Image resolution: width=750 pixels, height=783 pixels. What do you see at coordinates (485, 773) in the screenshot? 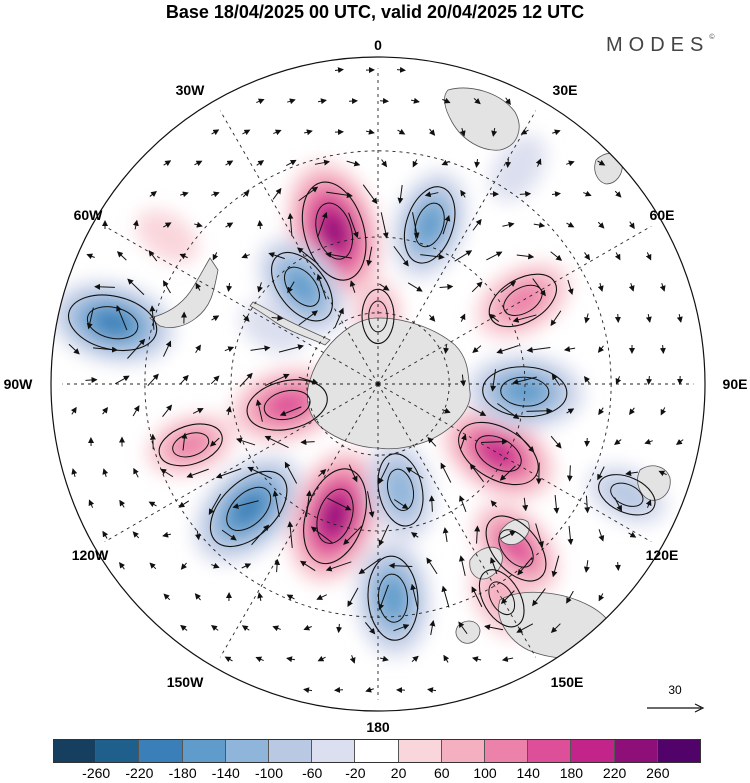
I see `colorbar-tick-label: 100` at bounding box center [485, 773].